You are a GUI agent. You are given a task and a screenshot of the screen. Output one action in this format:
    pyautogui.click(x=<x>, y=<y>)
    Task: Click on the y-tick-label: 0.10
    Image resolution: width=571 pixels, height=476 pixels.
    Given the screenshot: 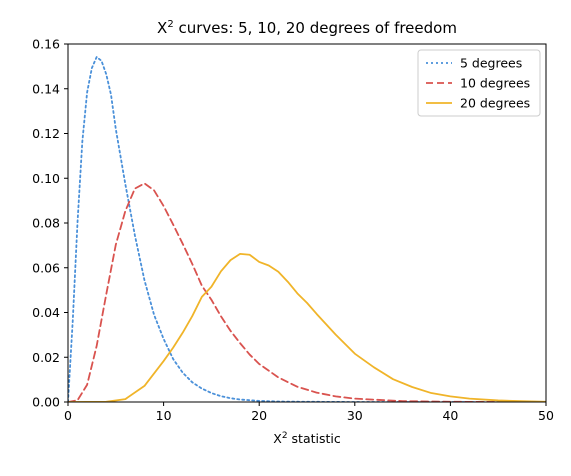 What is the action you would take?
    pyautogui.click(x=46, y=178)
    